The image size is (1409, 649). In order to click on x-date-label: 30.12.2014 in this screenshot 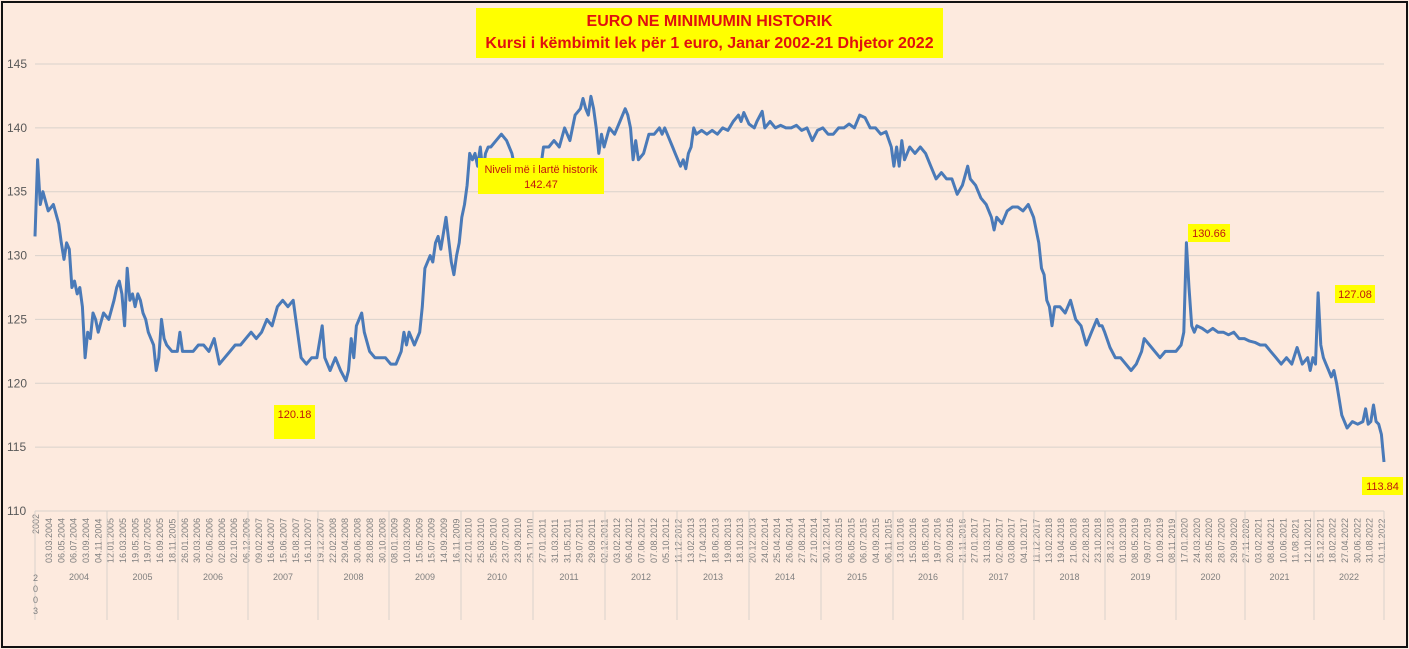, I will do `click(827, 540)`.